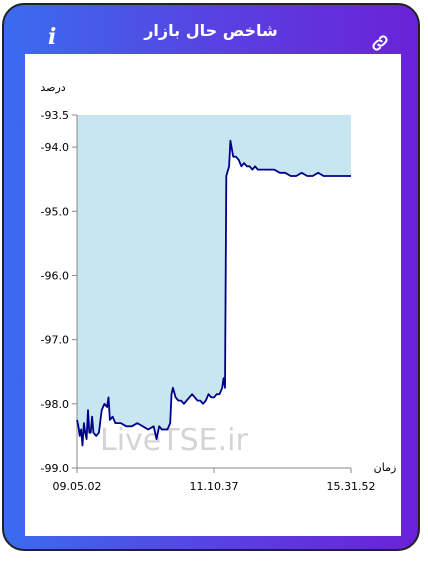 The width and height of the screenshot is (428, 574). Describe the element at coordinates (385, 467) in the screenshot. I see `x-axis-label: زمان` at that location.